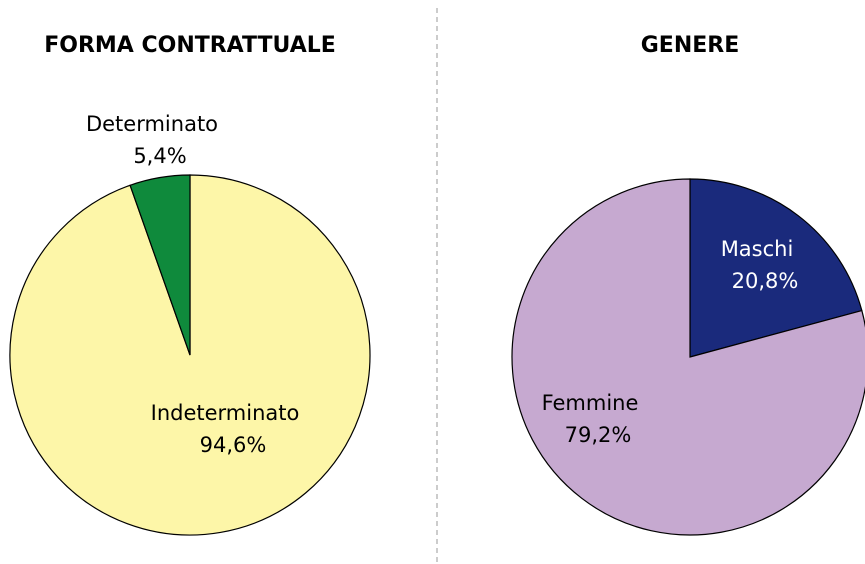  Describe the element at coordinates (590, 403) in the screenshot. I see `slice-label: Femmine` at that location.